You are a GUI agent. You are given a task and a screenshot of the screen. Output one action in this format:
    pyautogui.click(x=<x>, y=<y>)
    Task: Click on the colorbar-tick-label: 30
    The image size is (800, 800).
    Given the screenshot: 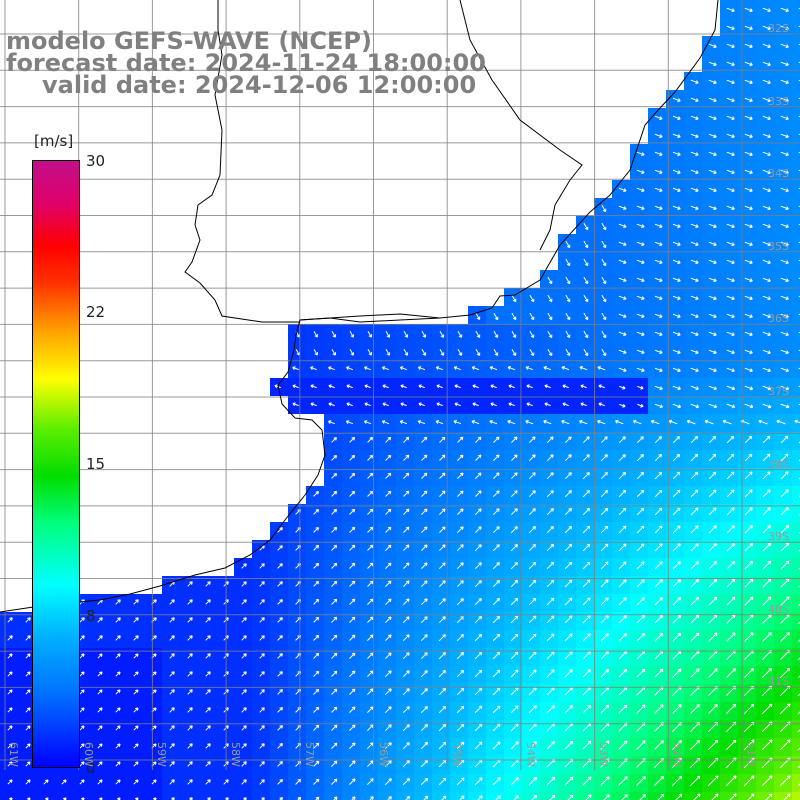 What is the action you would take?
    pyautogui.click(x=96, y=161)
    